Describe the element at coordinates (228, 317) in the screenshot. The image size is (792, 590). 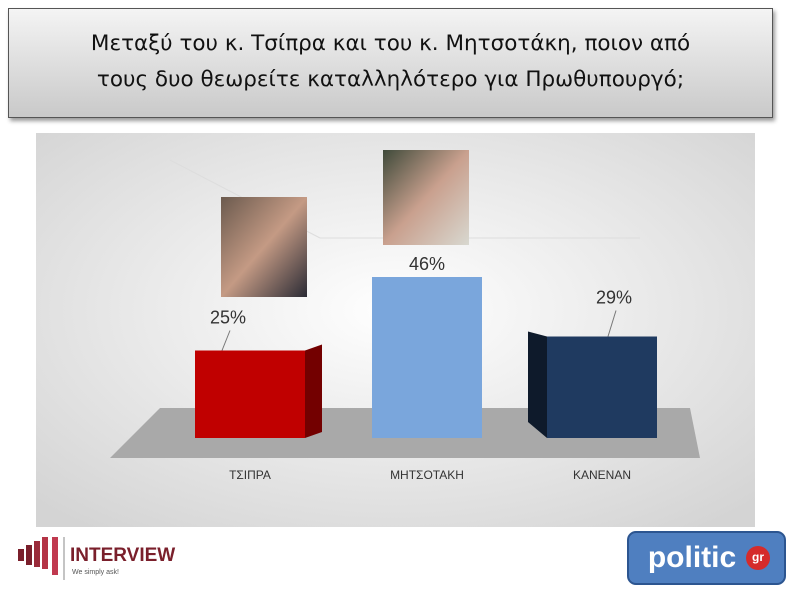
I see `value-label: 25%` at that location.